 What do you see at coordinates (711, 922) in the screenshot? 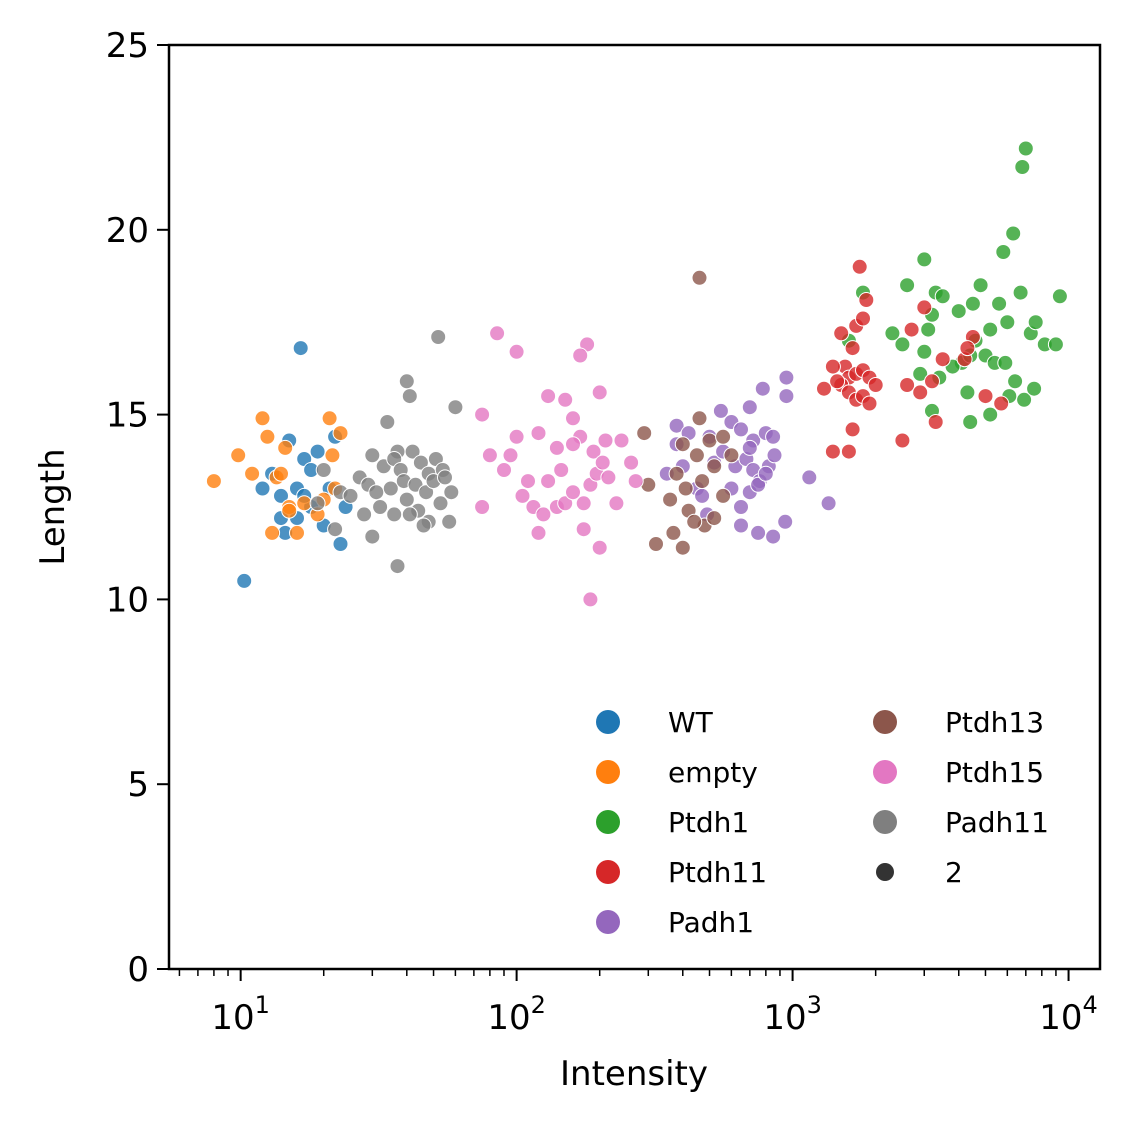
I see `legend-label: Padh1` at bounding box center [711, 922].